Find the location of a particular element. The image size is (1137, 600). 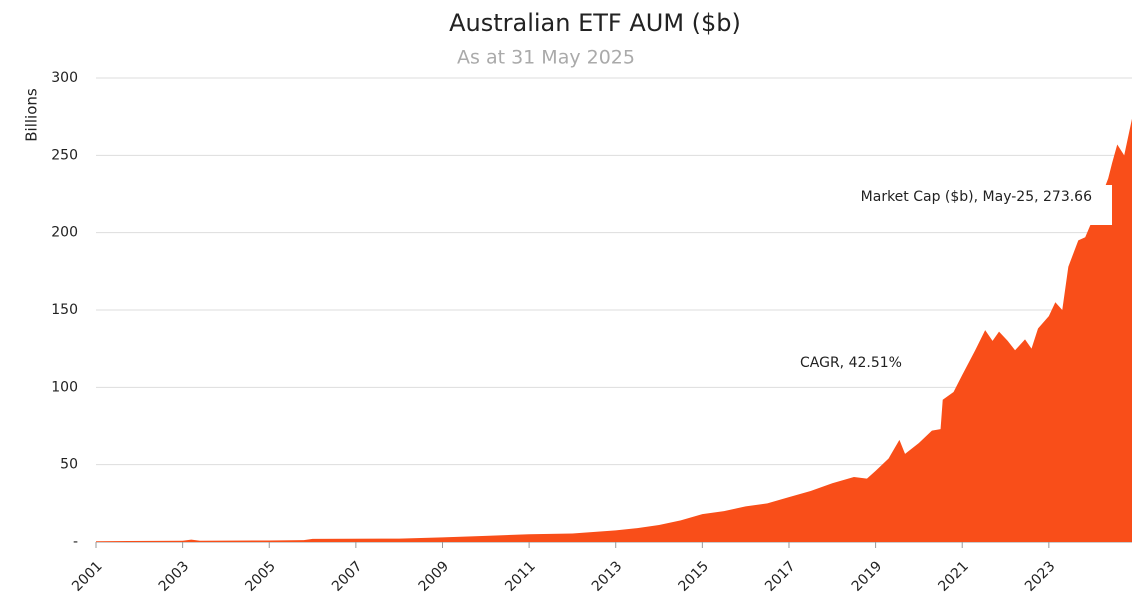

x-tick-label: 2009 is located at coordinates (434, 576).